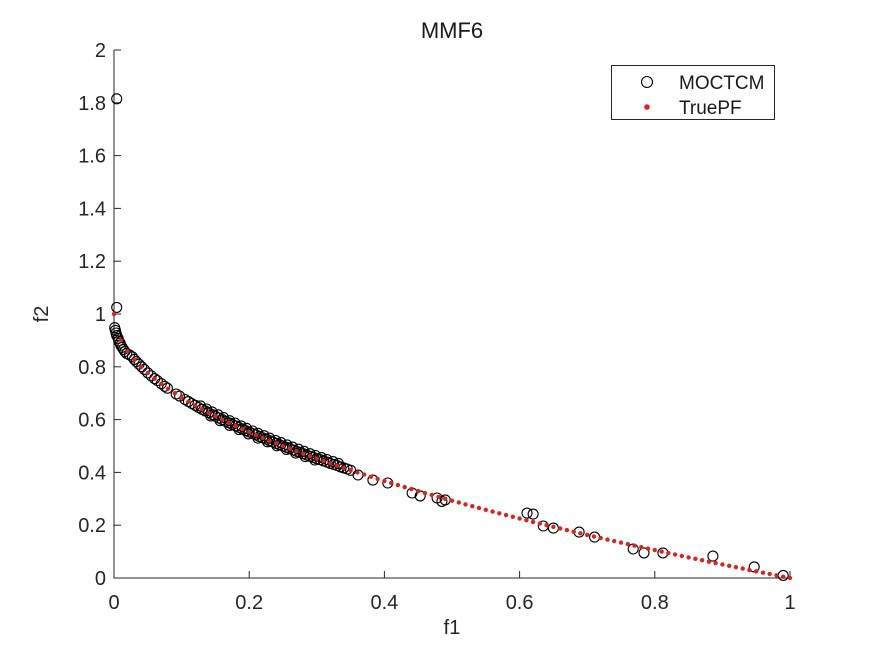  I want to click on y-tick-label: 0, so click(100, 579).